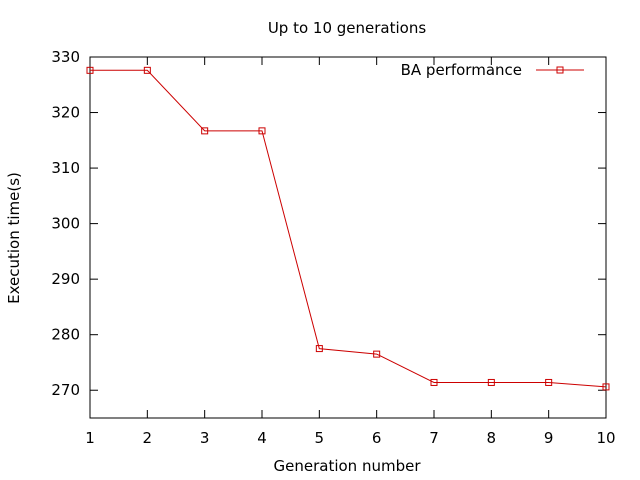 The image size is (640, 480). I want to click on y-tick-label: 300, so click(65, 224).